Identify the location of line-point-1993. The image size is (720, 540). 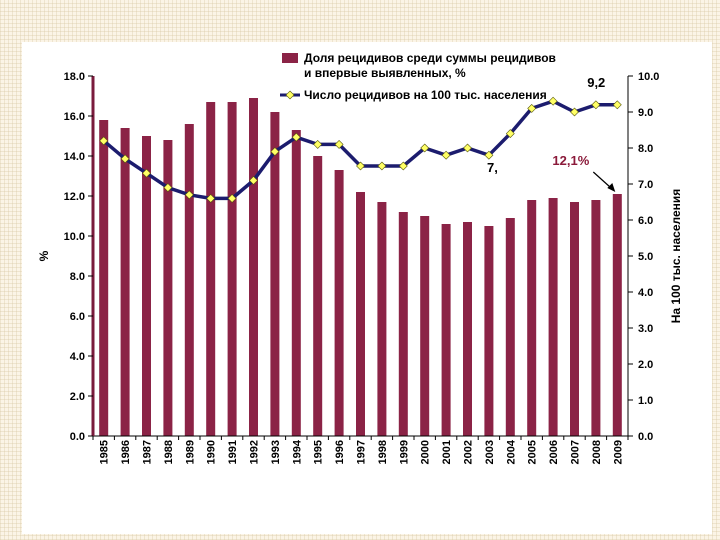
(275, 152).